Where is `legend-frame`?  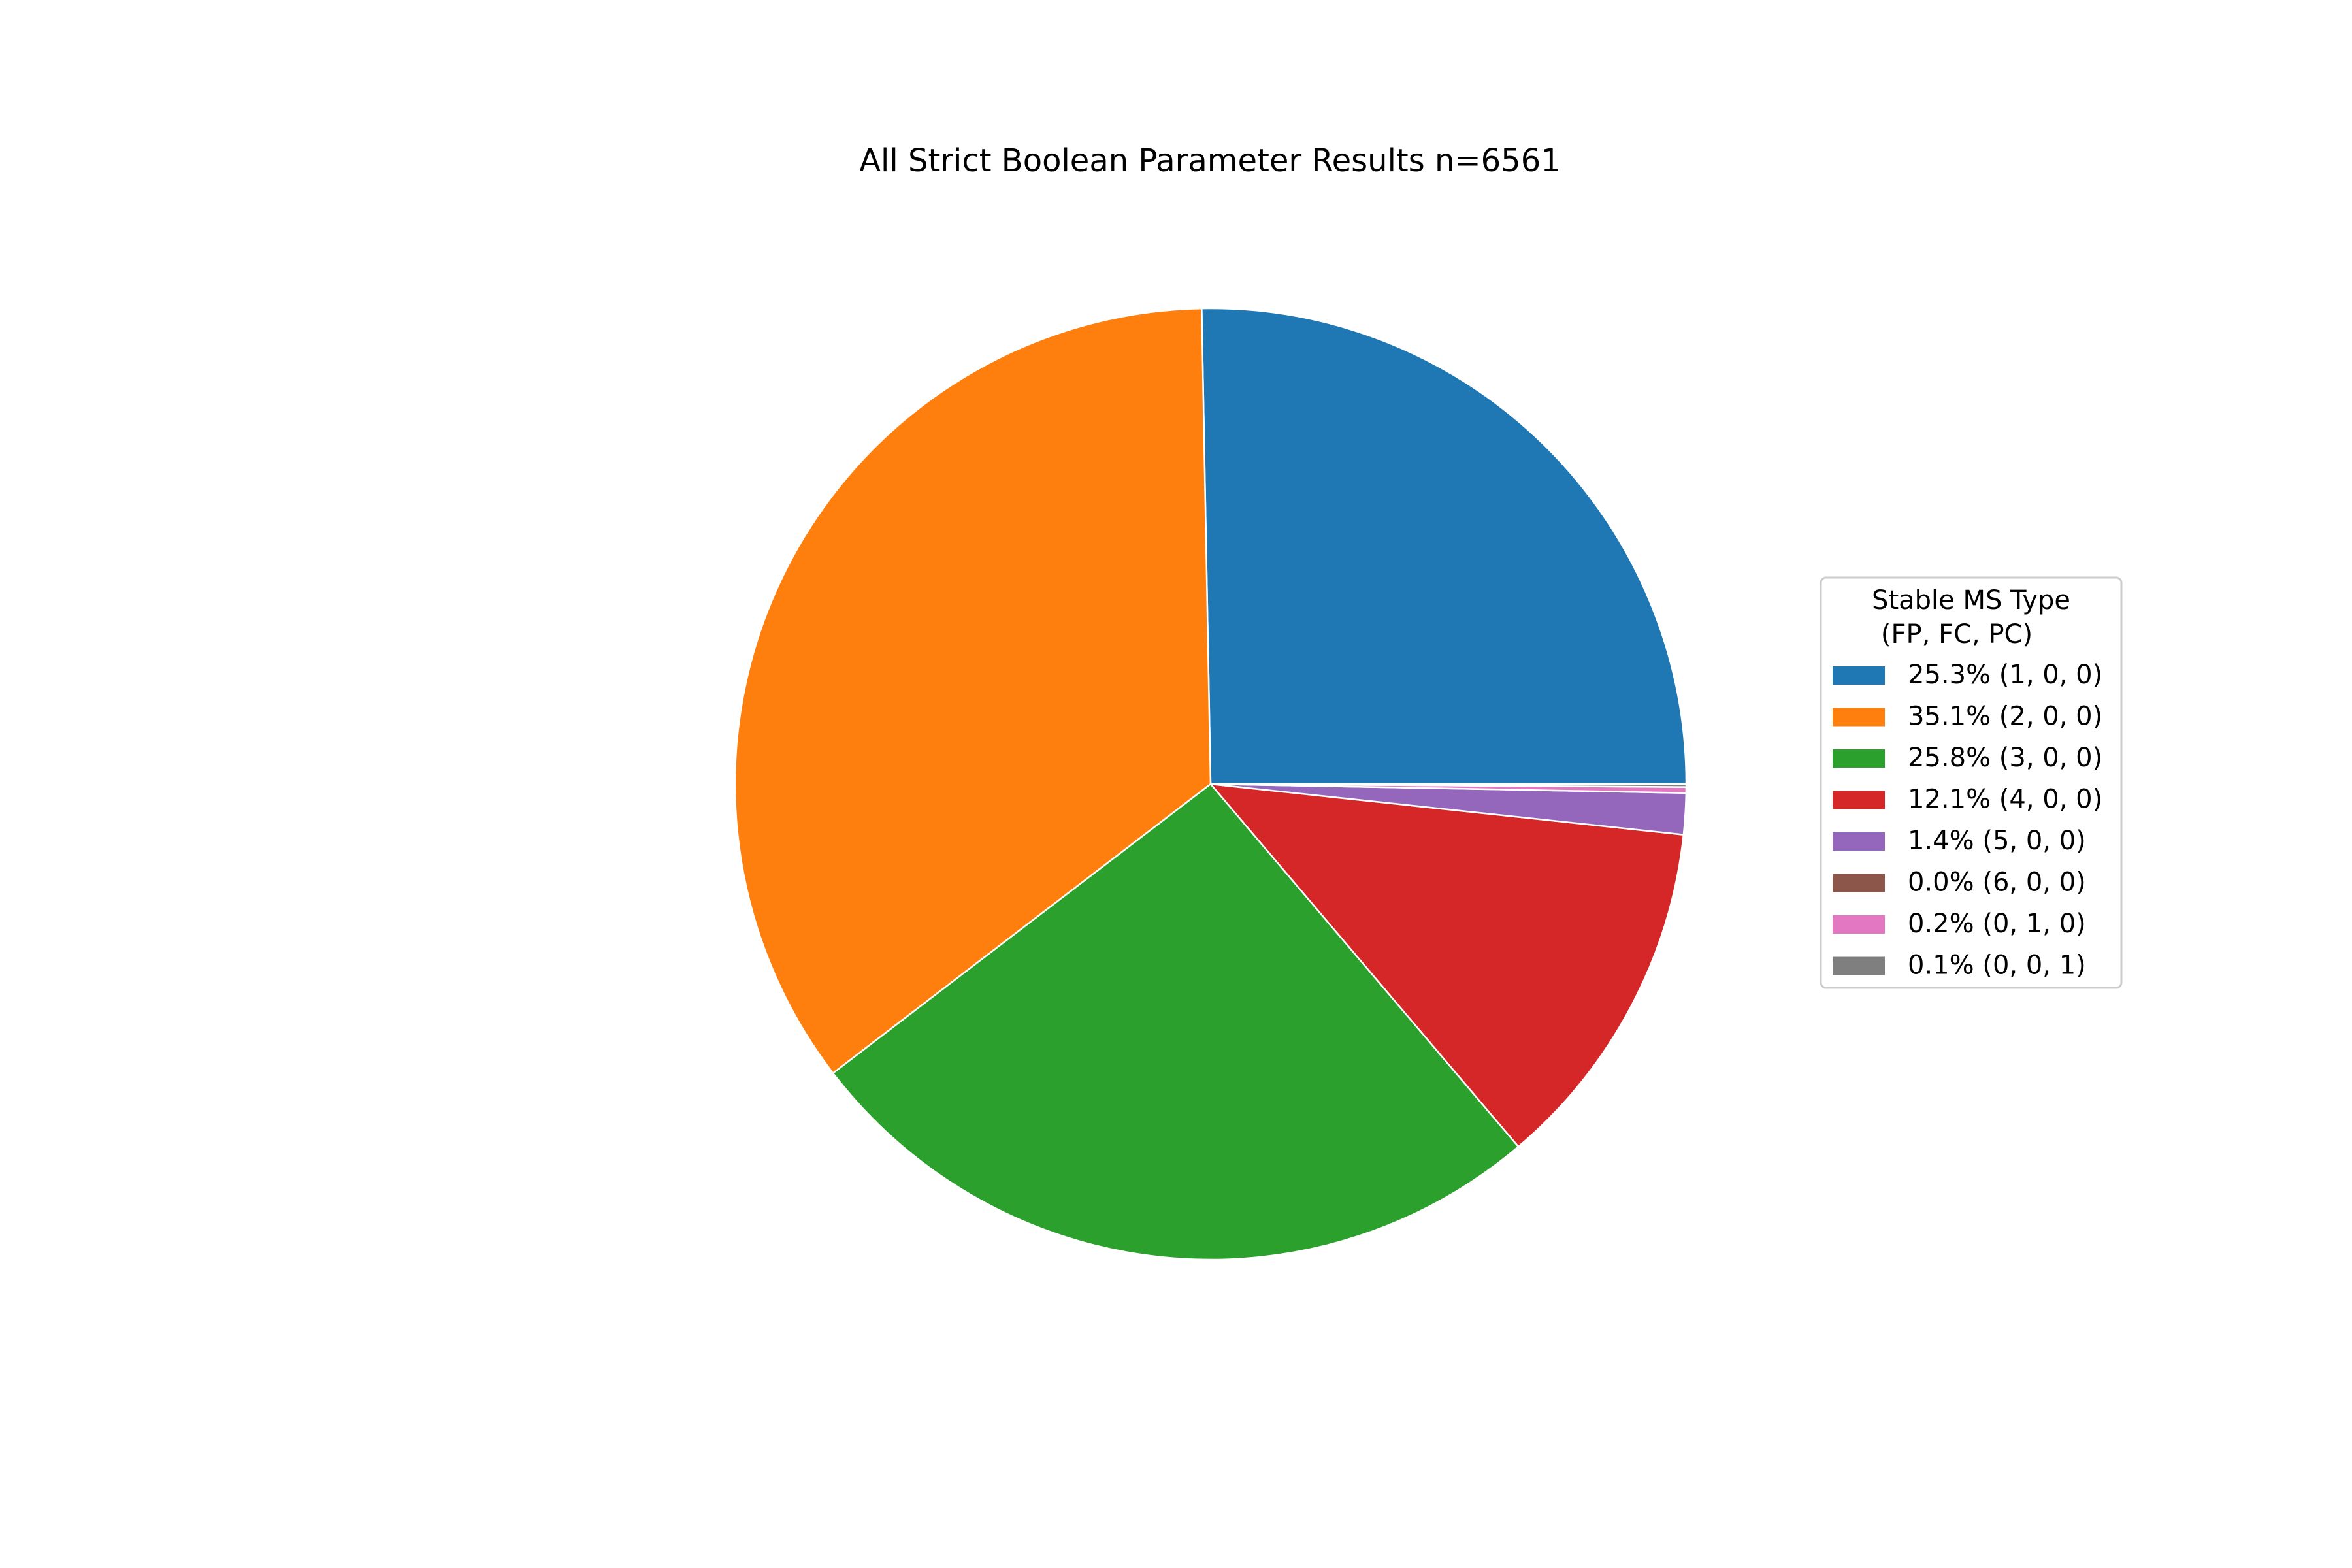 legend-frame is located at coordinates (1971, 782).